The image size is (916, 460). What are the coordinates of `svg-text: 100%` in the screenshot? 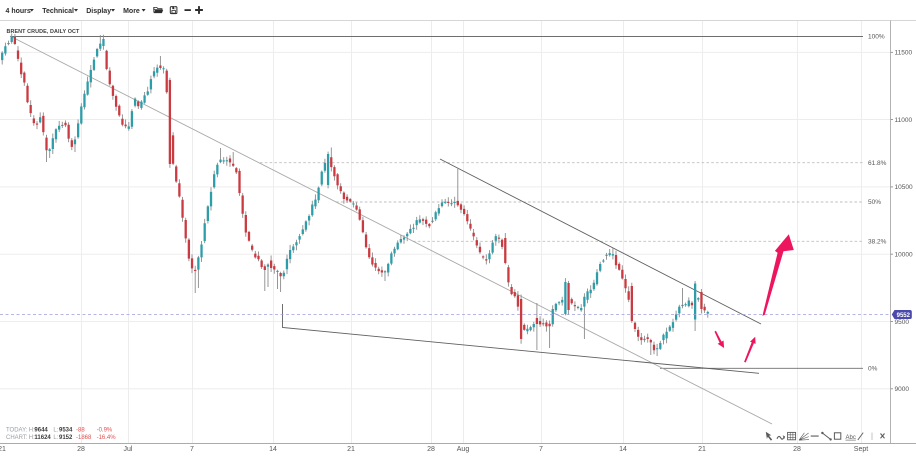 It's located at (876, 37).